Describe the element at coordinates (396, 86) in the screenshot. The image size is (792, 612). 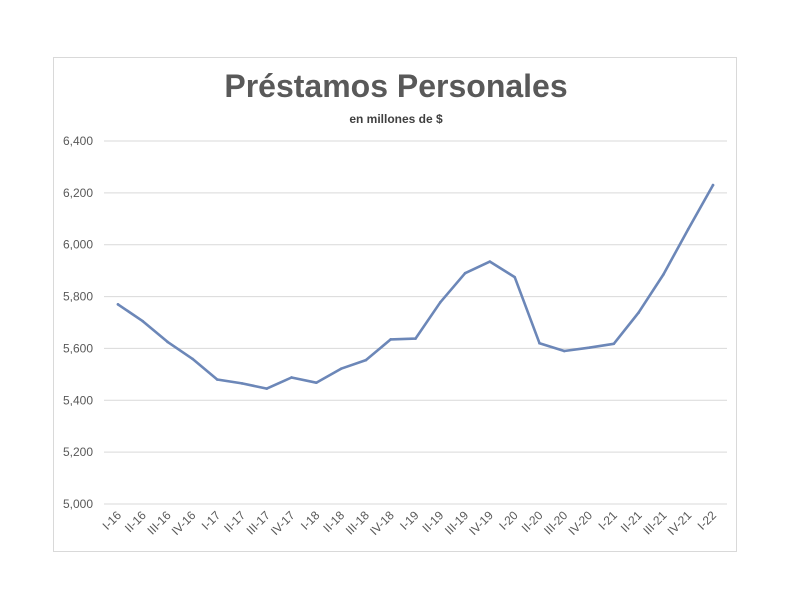
I see `chart-title: Préstamos Personales` at that location.